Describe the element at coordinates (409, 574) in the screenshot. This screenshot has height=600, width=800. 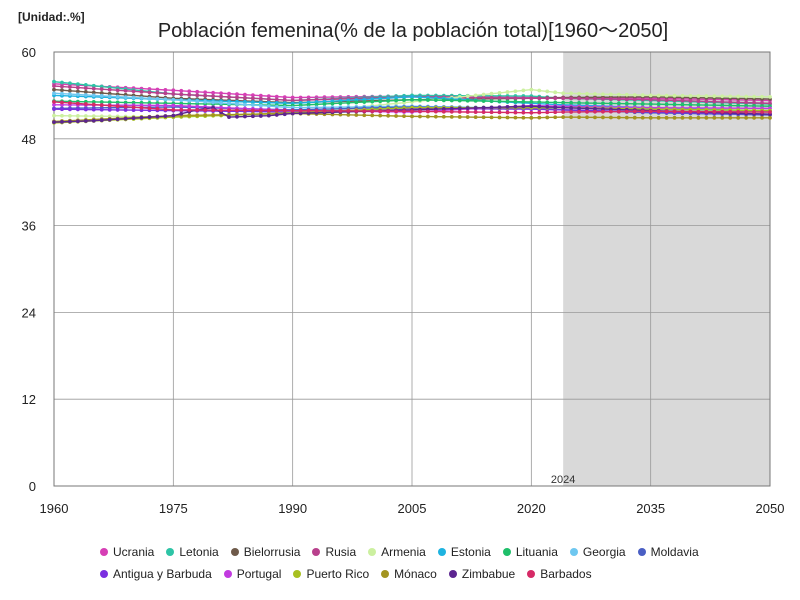
I see `legend-item: Mónaco` at that location.